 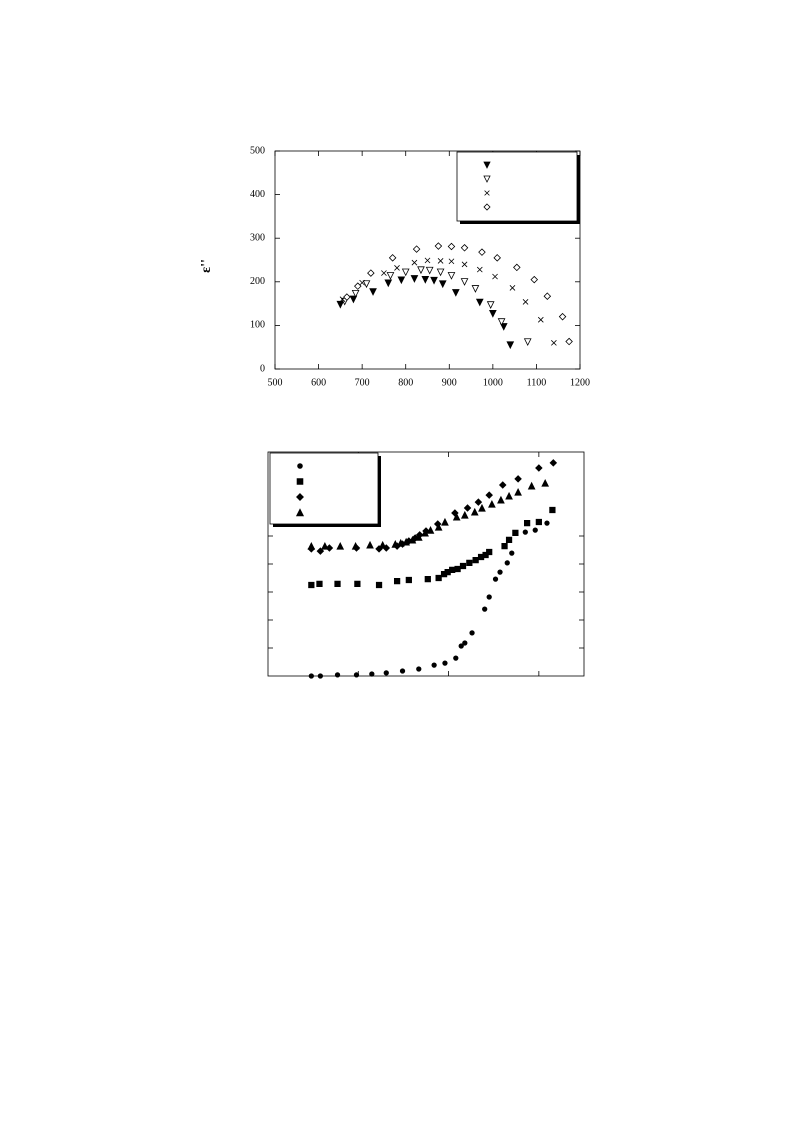 I want to click on x-tick-label: 1000, so click(x=493, y=382).